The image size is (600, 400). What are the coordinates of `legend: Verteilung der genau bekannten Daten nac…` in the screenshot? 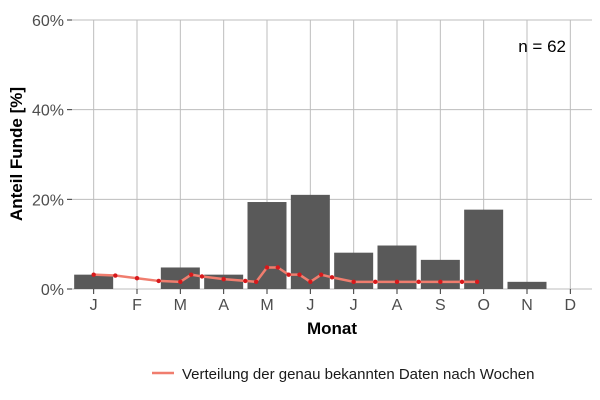 It's located at (343, 374).